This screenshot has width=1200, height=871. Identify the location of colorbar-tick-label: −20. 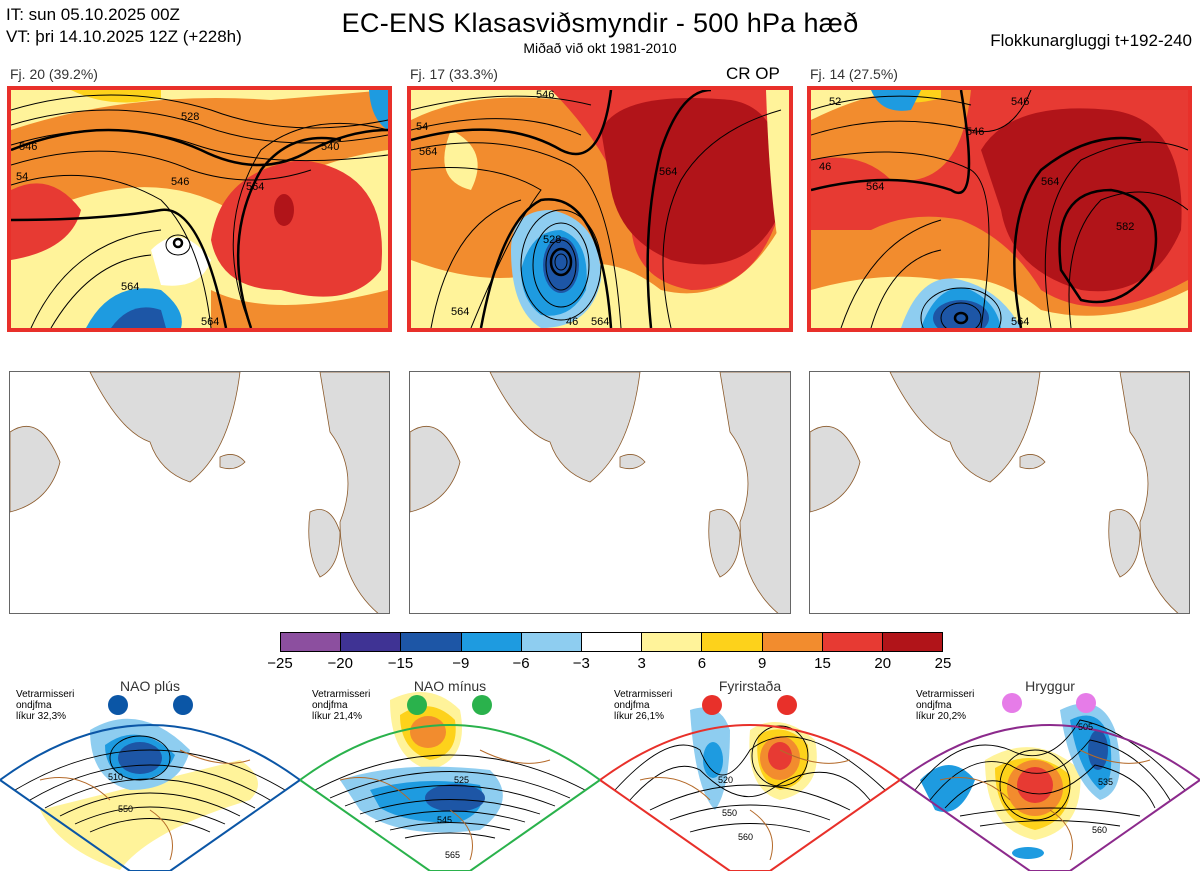
(340, 663).